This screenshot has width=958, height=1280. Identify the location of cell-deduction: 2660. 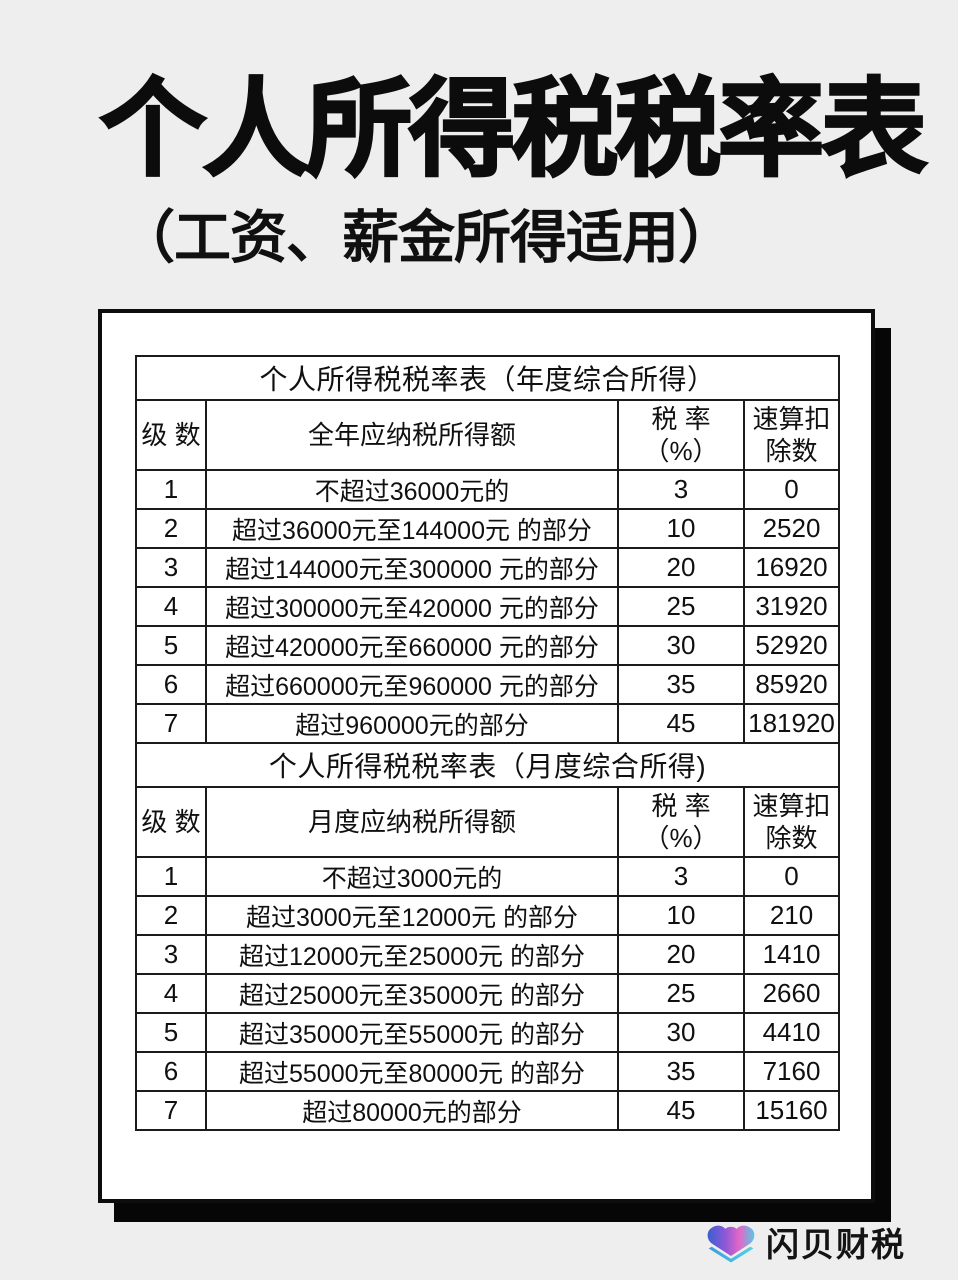
(791, 993).